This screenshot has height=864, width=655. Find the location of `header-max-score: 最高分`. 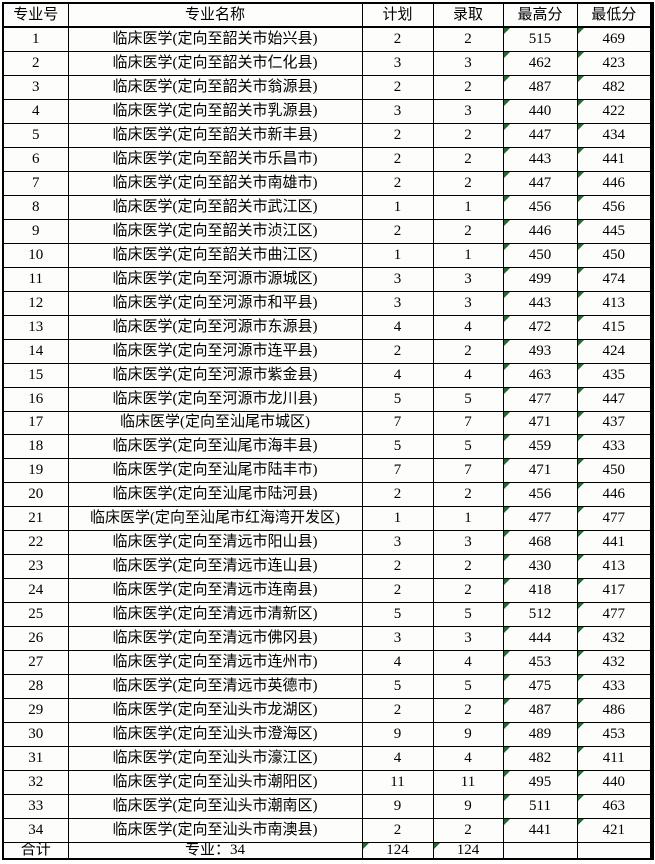

header-max-score: 最高分 is located at coordinates (540, 15).